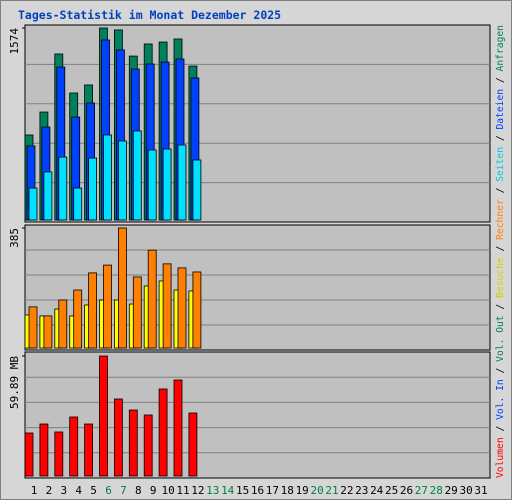  Describe the element at coordinates (138, 490) in the screenshot. I see `x-tick-label: 8` at that location.